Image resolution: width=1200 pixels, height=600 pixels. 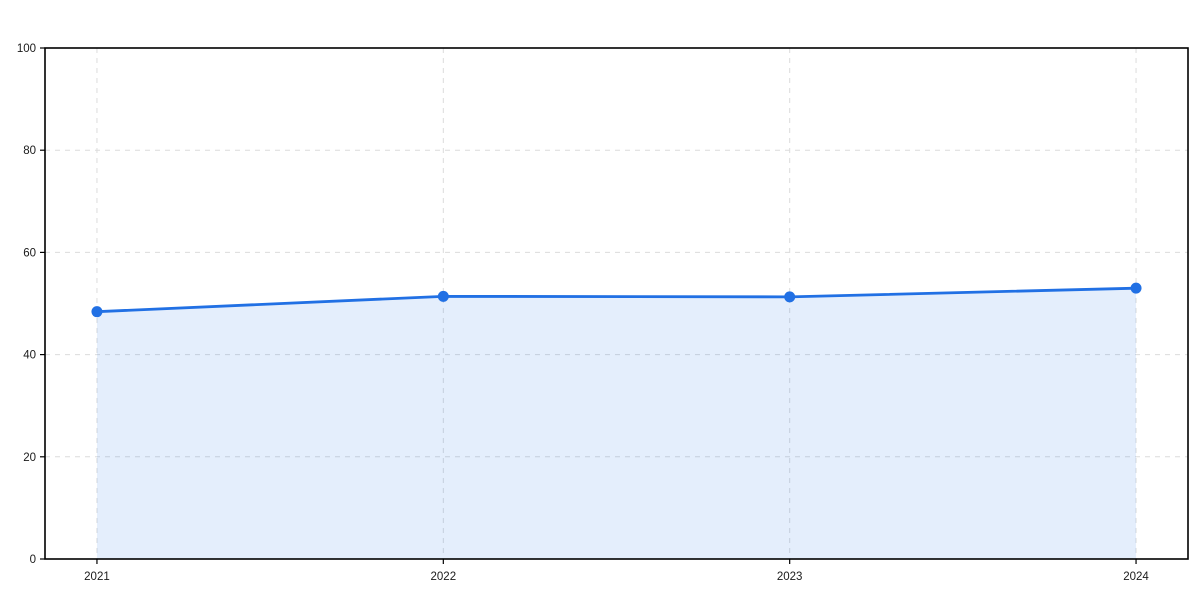 What do you see at coordinates (97, 577) in the screenshot?
I see `x-tick-label-2021: 2021` at bounding box center [97, 577].